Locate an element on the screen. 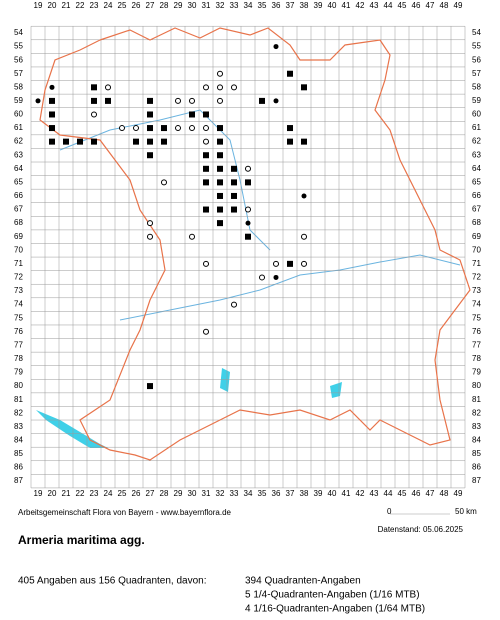 This screenshot has height=620, width=500. column-label: 34 is located at coordinates (248, 5).